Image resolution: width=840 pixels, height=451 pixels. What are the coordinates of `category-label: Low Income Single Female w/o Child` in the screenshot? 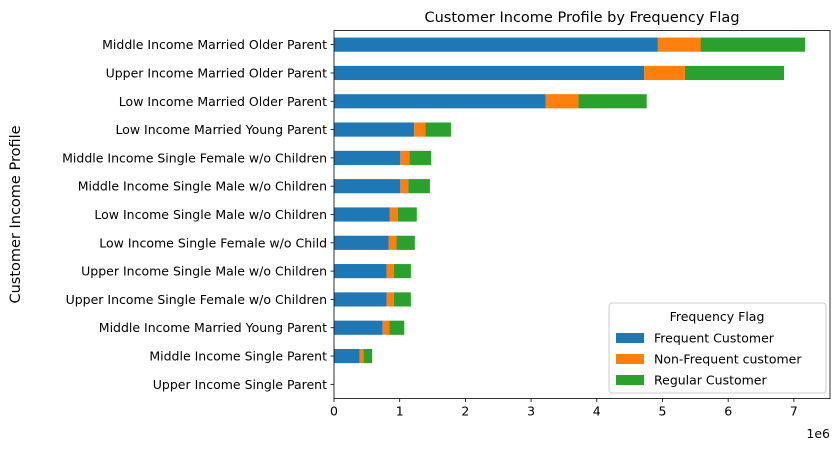 It's located at (213, 242).